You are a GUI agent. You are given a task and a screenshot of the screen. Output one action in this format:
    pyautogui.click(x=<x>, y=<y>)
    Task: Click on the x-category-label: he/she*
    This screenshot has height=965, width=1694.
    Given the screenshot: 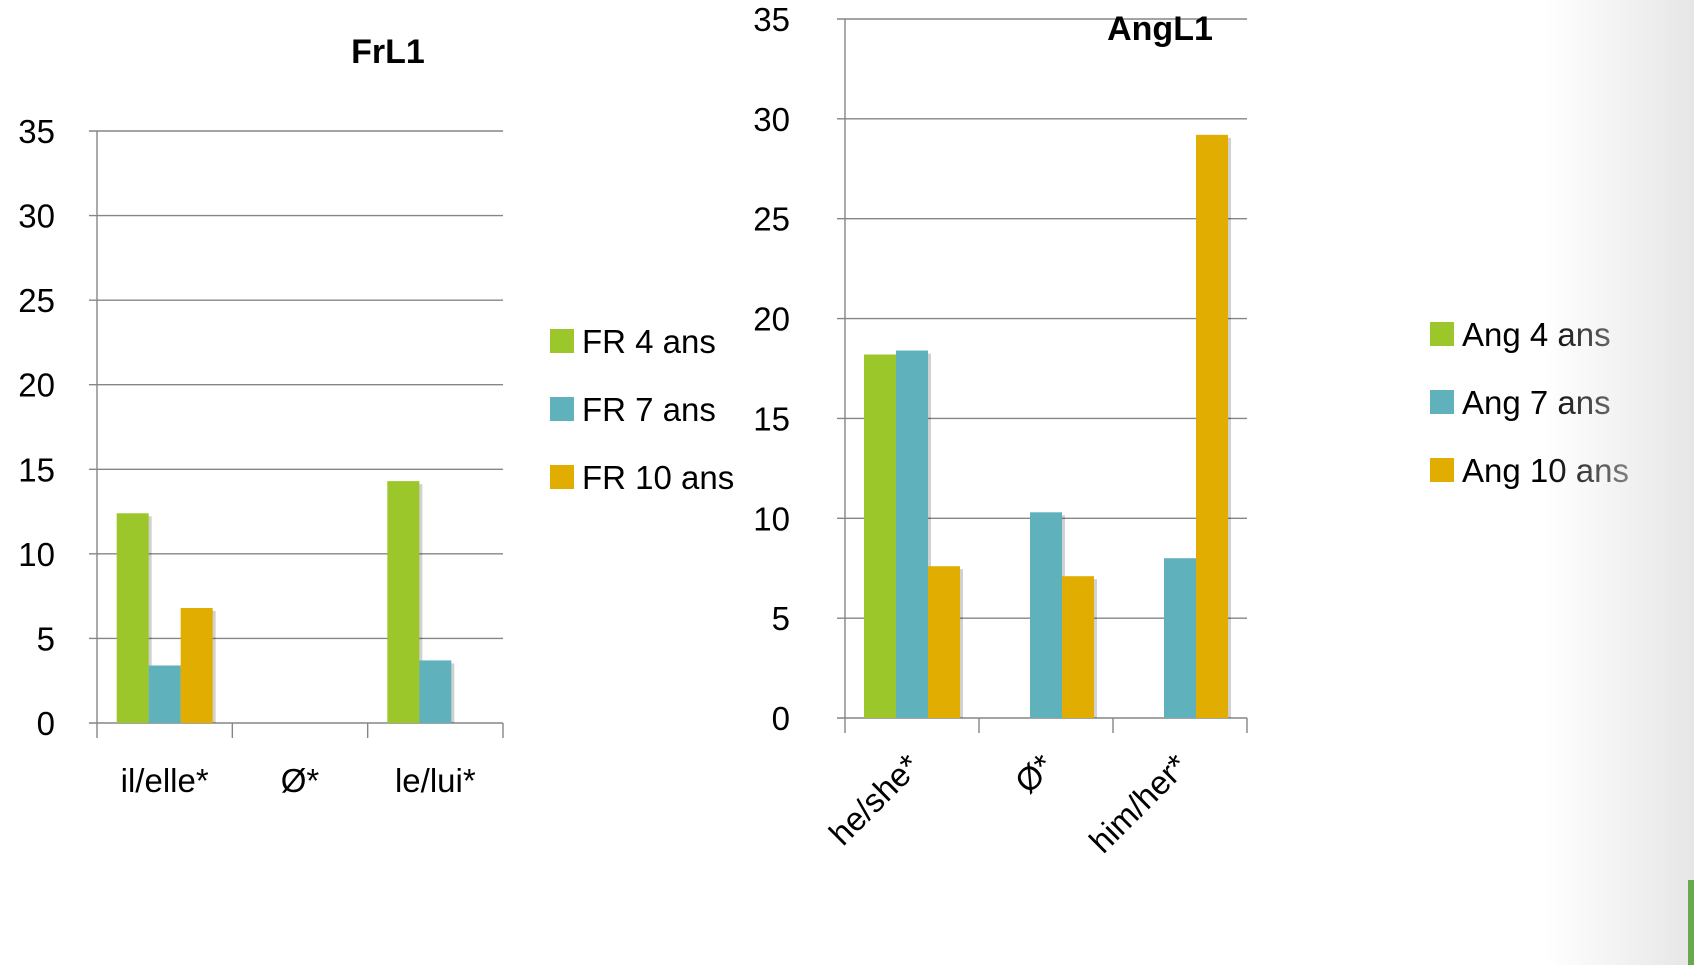 What is the action you would take?
    pyautogui.click(x=874, y=799)
    